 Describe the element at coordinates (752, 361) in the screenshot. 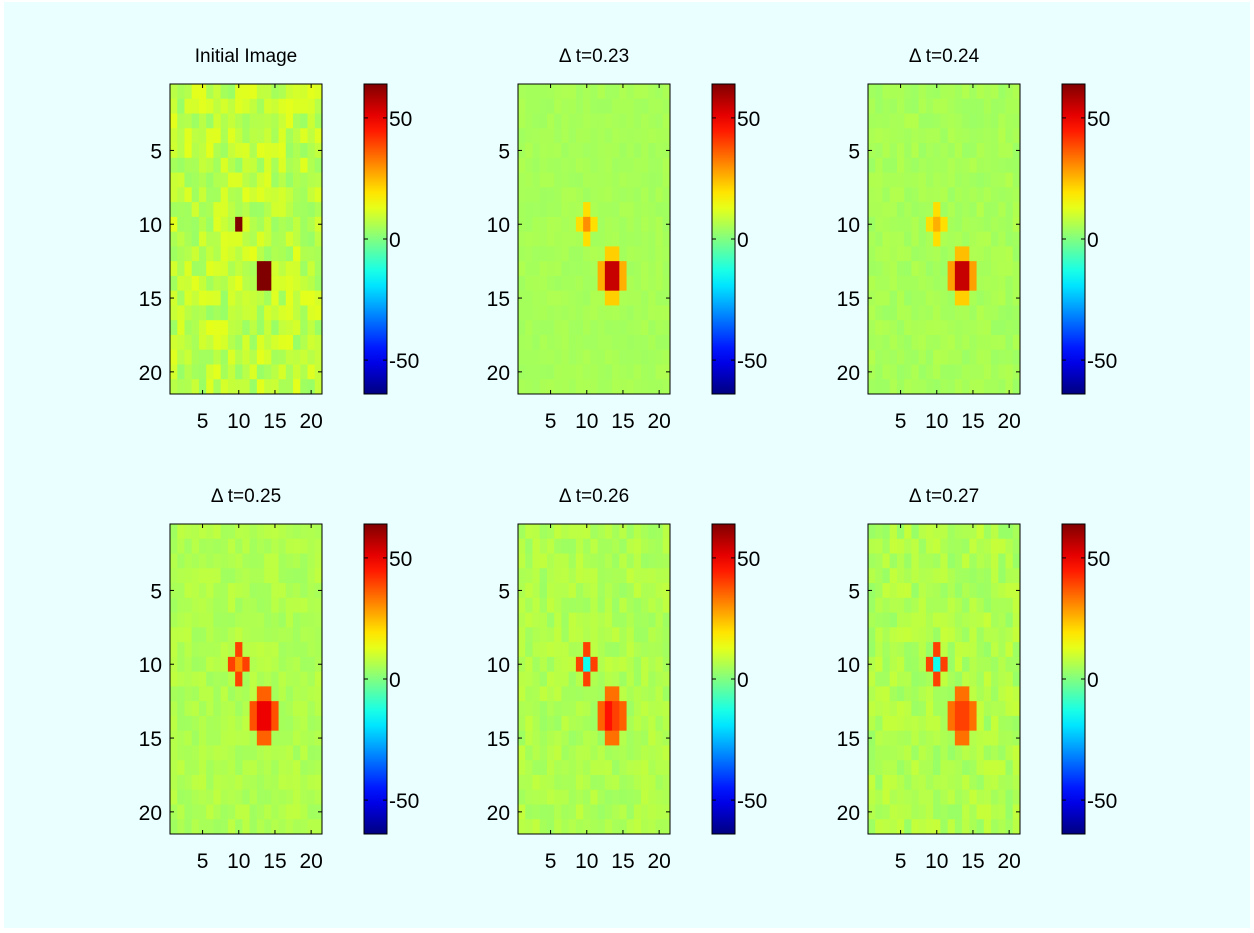

I see `colorbar-tick-label: -50` at that location.